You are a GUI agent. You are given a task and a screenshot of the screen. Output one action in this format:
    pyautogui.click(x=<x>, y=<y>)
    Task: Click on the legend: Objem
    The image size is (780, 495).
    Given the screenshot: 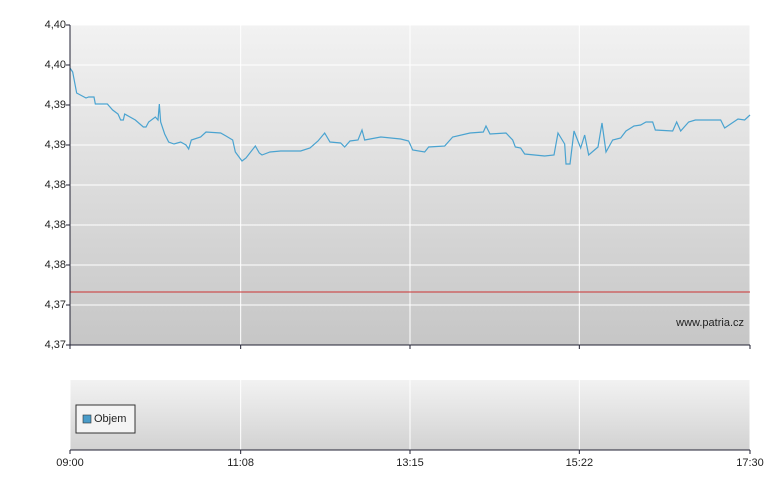 What is the action you would take?
    pyautogui.click(x=105, y=419)
    